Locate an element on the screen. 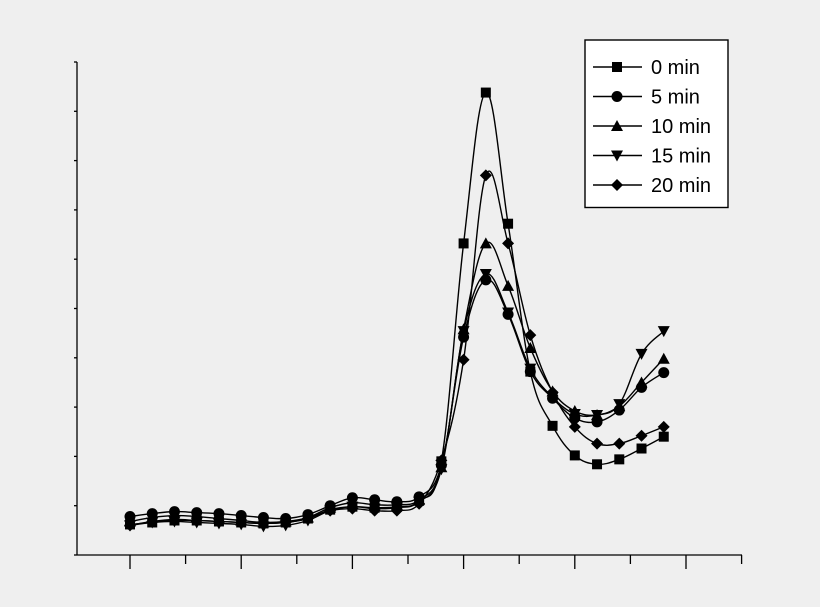  legend: 0 min 5 min 10 min 15 min 20 min is located at coordinates (656, 124).